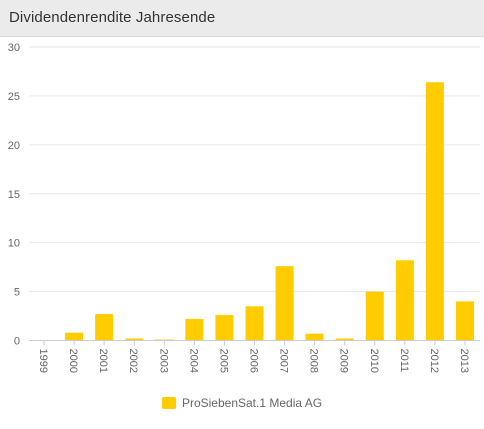  Describe the element at coordinates (104, 327) in the screenshot. I see `bar-2001` at that location.